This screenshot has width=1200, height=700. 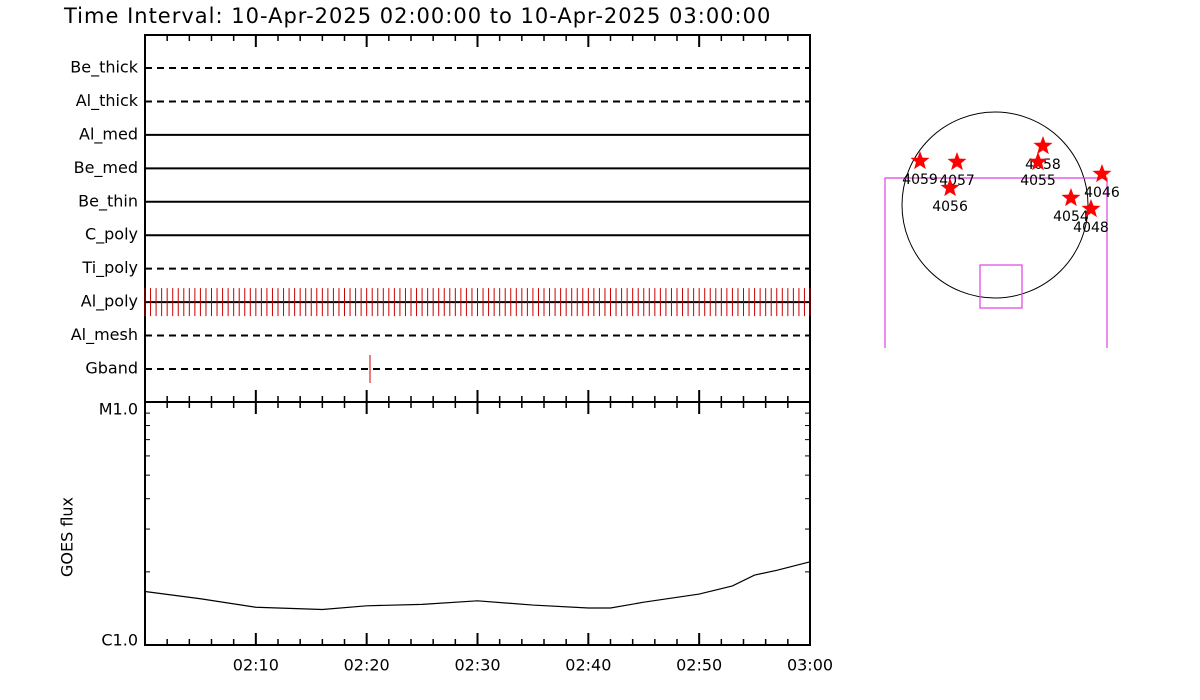 I want to click on filter-label: Gband, so click(x=111, y=368).